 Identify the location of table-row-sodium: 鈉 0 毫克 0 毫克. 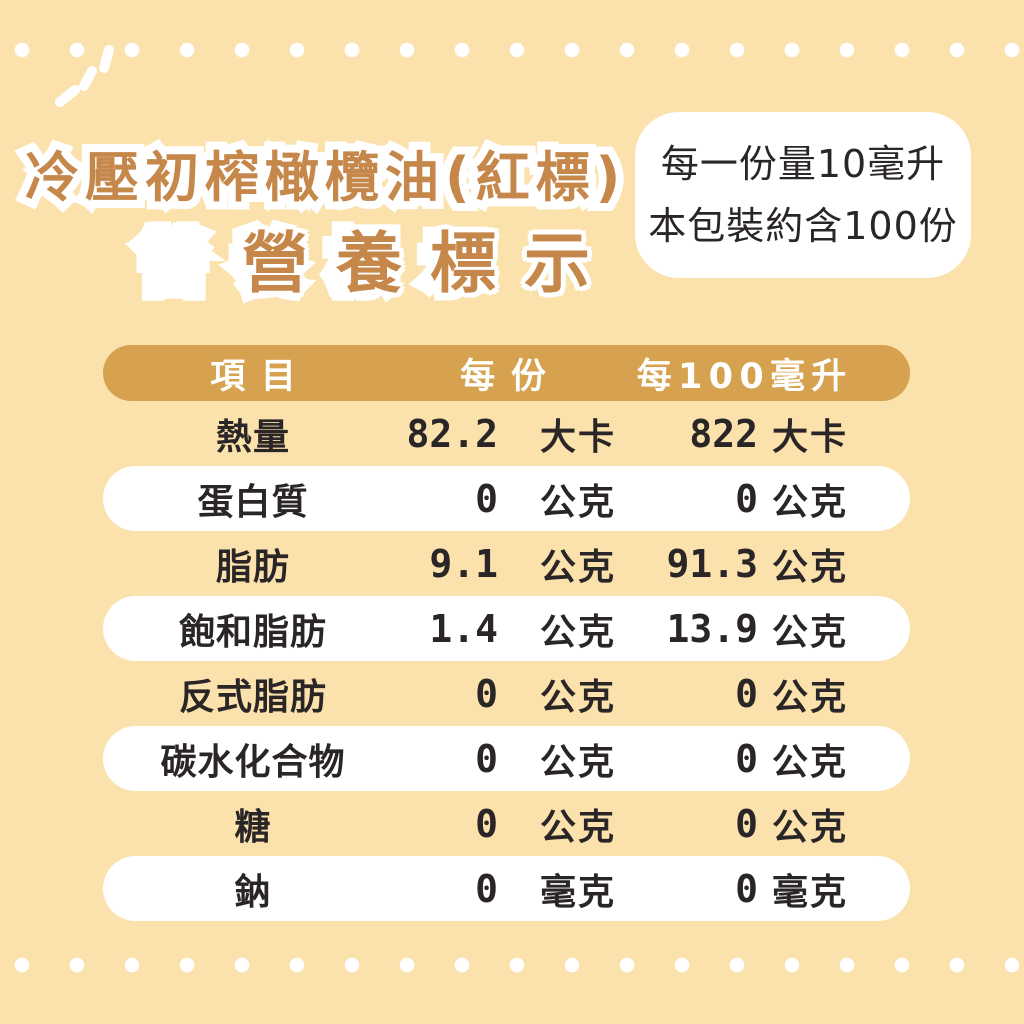
(506, 888).